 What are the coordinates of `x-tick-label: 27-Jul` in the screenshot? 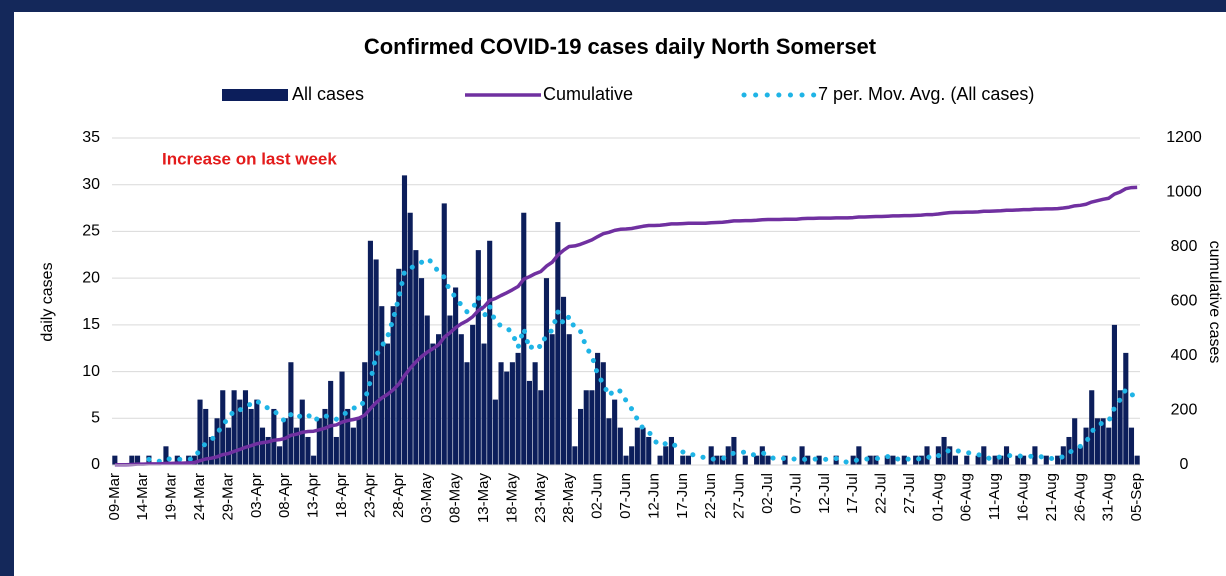 It's located at (909, 493).